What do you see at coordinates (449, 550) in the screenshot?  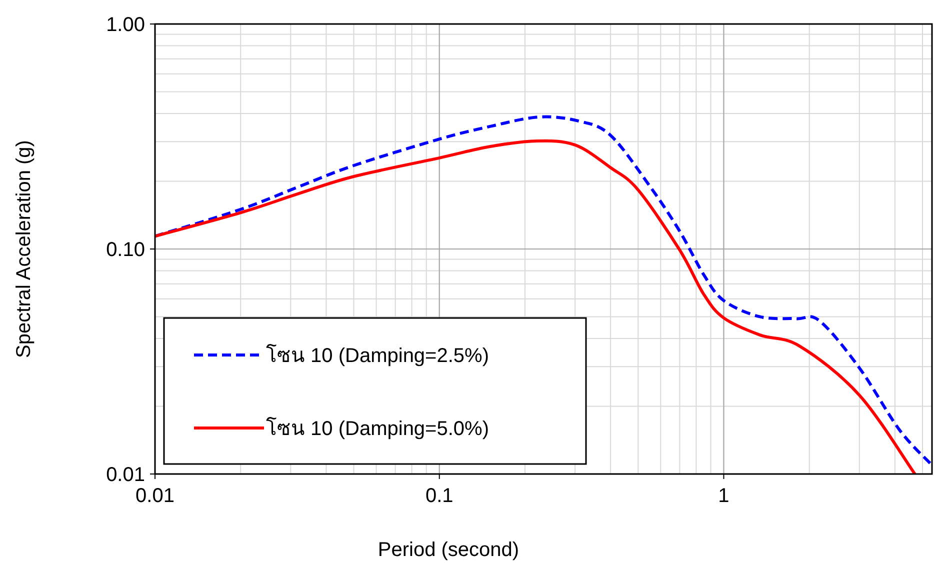 I see `x-axis-title: Period (second)` at bounding box center [449, 550].